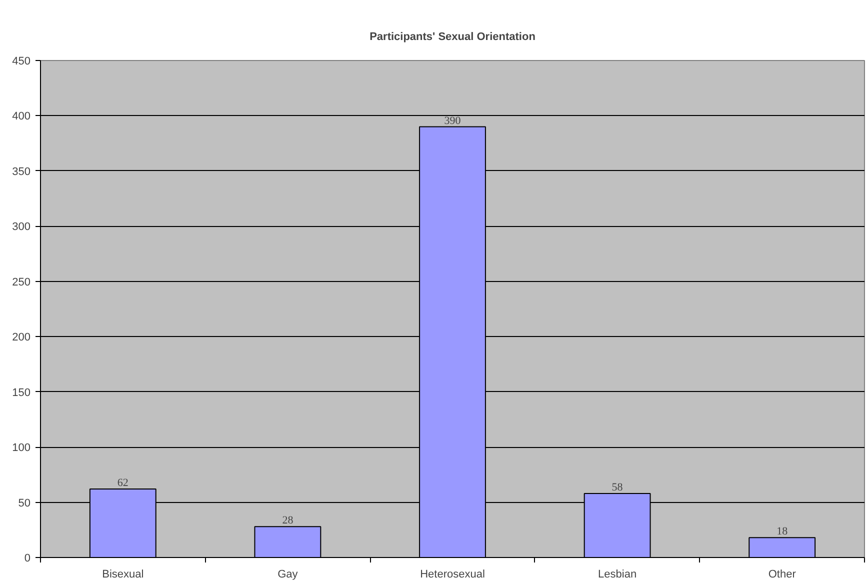 Image resolution: width=866 pixels, height=587 pixels. Describe the element at coordinates (453, 120) in the screenshot. I see `data-label: 390` at that location.